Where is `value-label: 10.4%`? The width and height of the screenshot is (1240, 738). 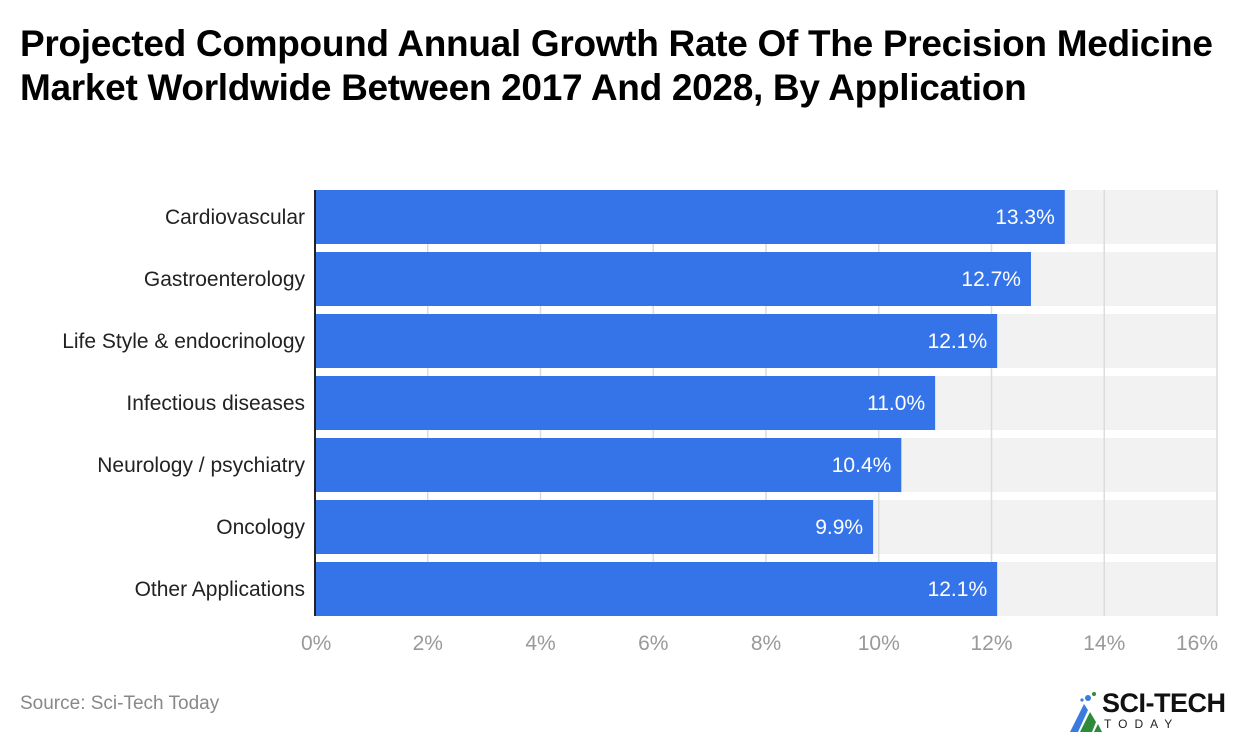
value-label: 10.4% is located at coordinates (862, 465).